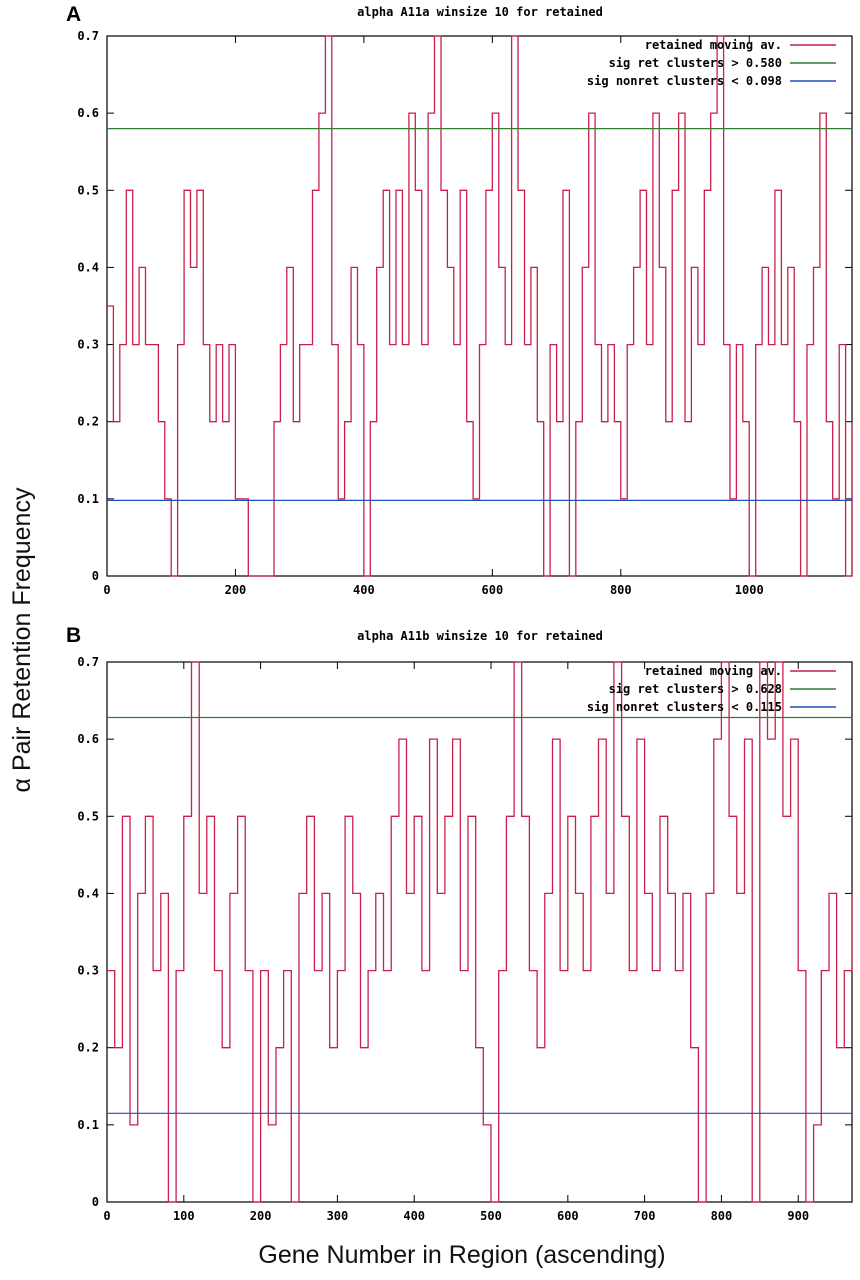 This screenshot has height=1280, width=860. I want to click on x-tick-label: 300, so click(338, 1216).